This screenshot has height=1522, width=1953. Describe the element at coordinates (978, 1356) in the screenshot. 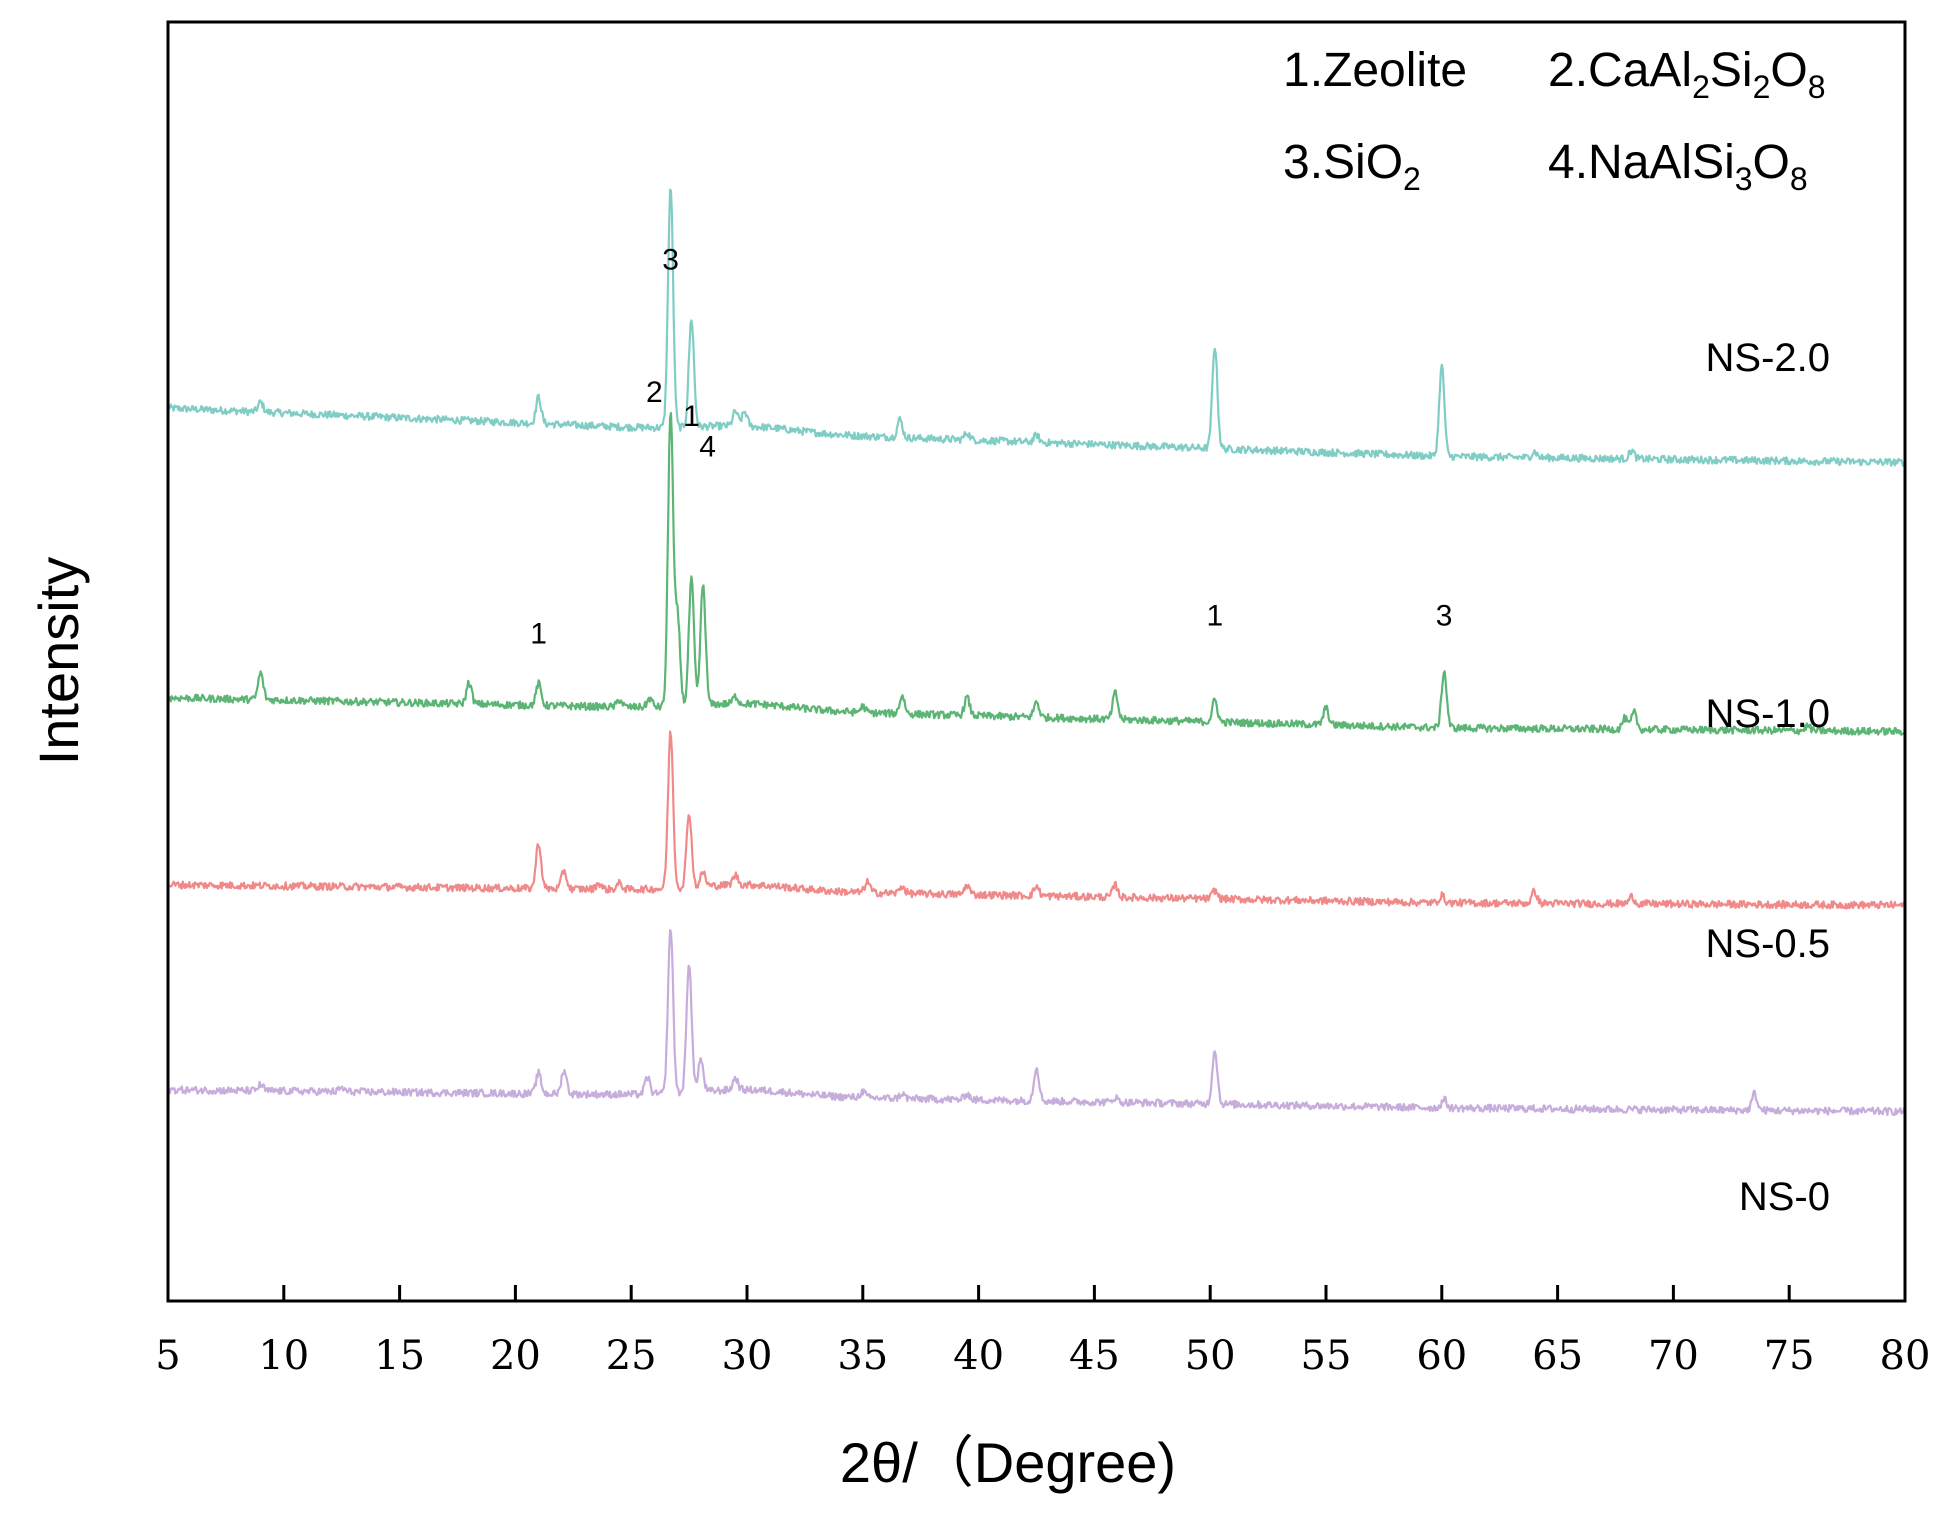

I see `x-tick-label: 40` at that location.